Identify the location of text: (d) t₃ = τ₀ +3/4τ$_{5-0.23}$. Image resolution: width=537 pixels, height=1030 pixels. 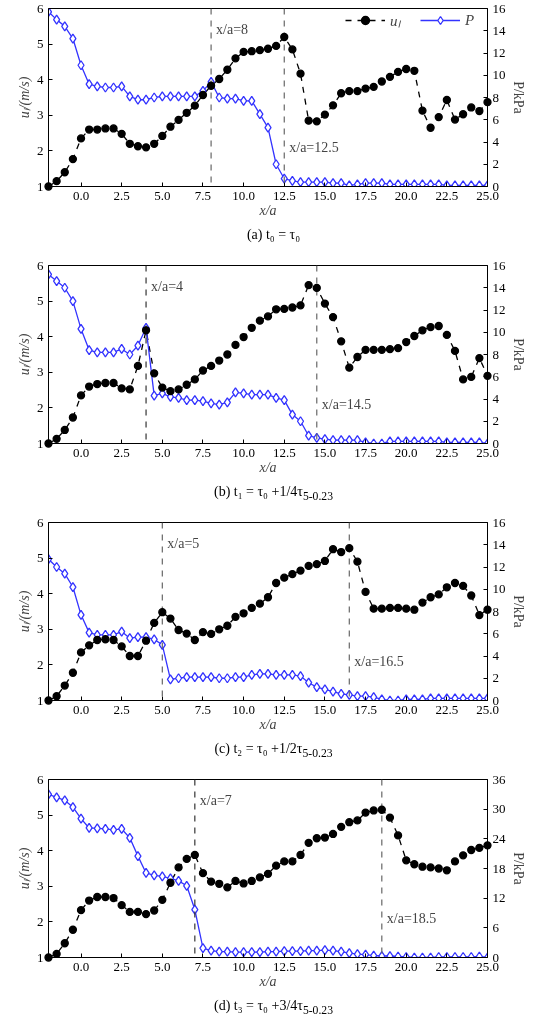
(273, 1008).